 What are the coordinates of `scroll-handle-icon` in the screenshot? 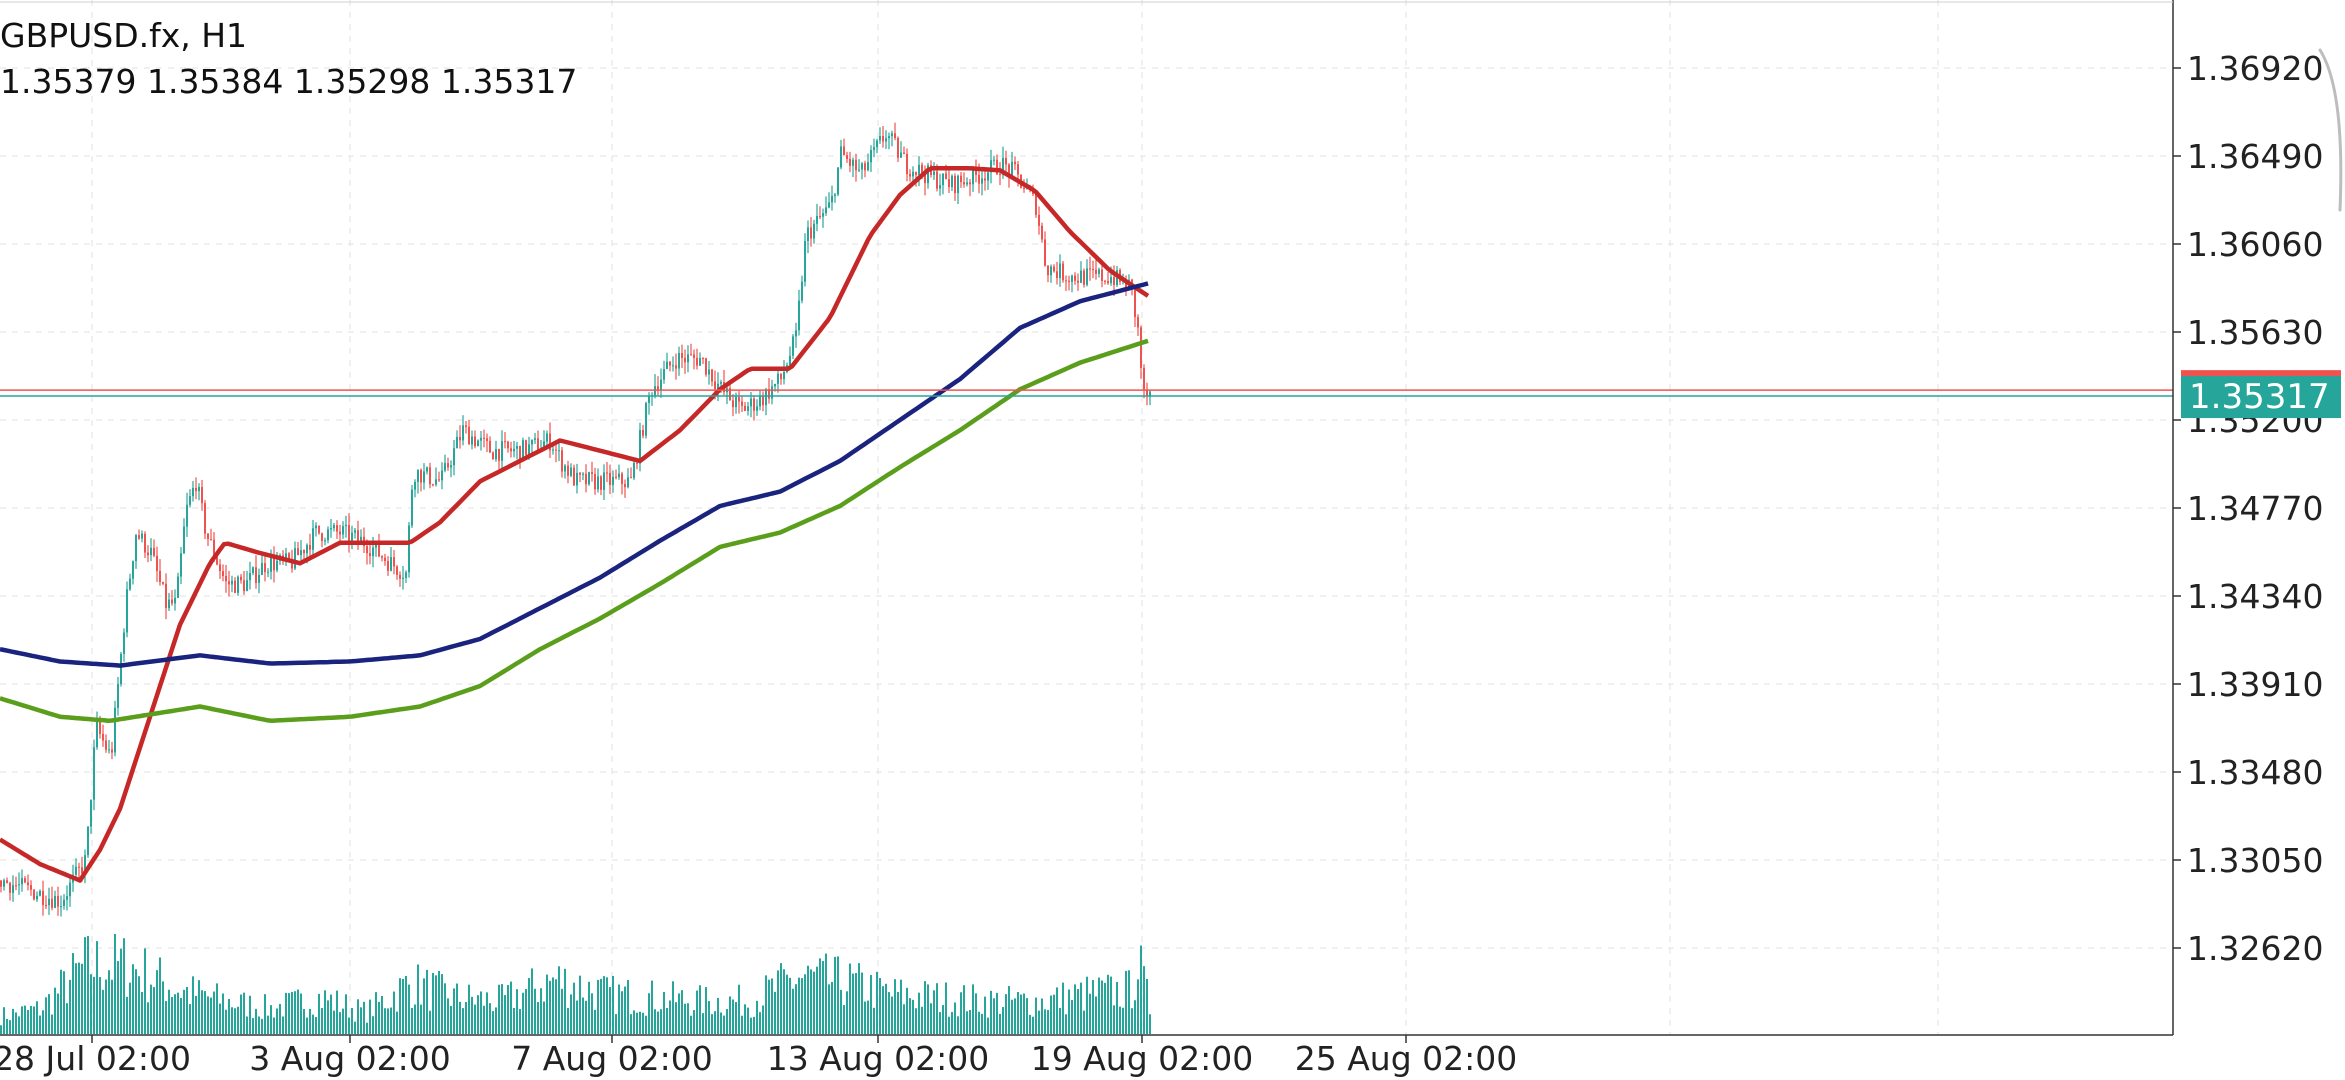 It's located at (2330, 130).